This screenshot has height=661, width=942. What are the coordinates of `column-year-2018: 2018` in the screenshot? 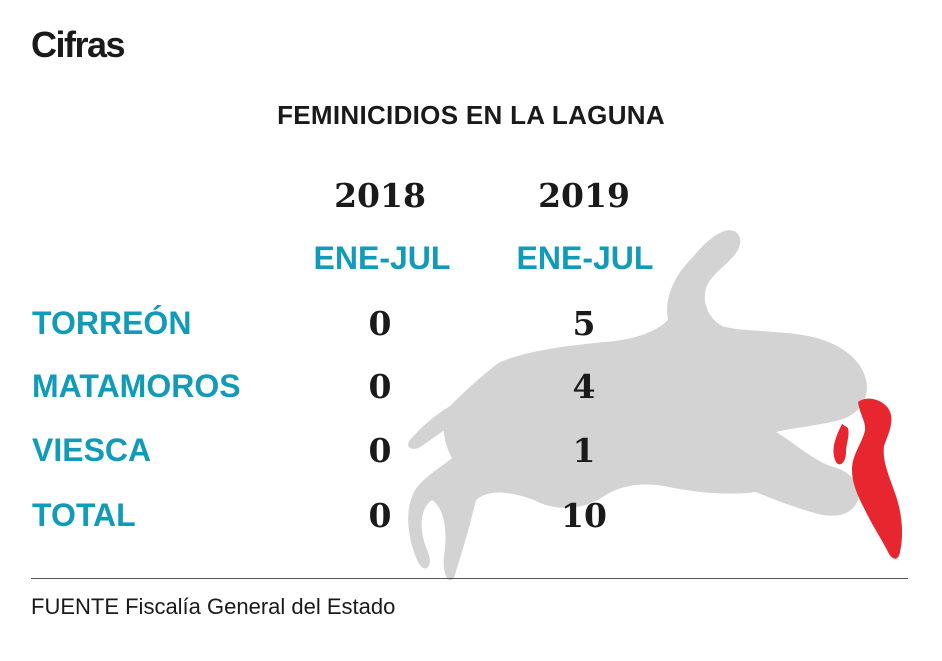 It's located at (380, 195).